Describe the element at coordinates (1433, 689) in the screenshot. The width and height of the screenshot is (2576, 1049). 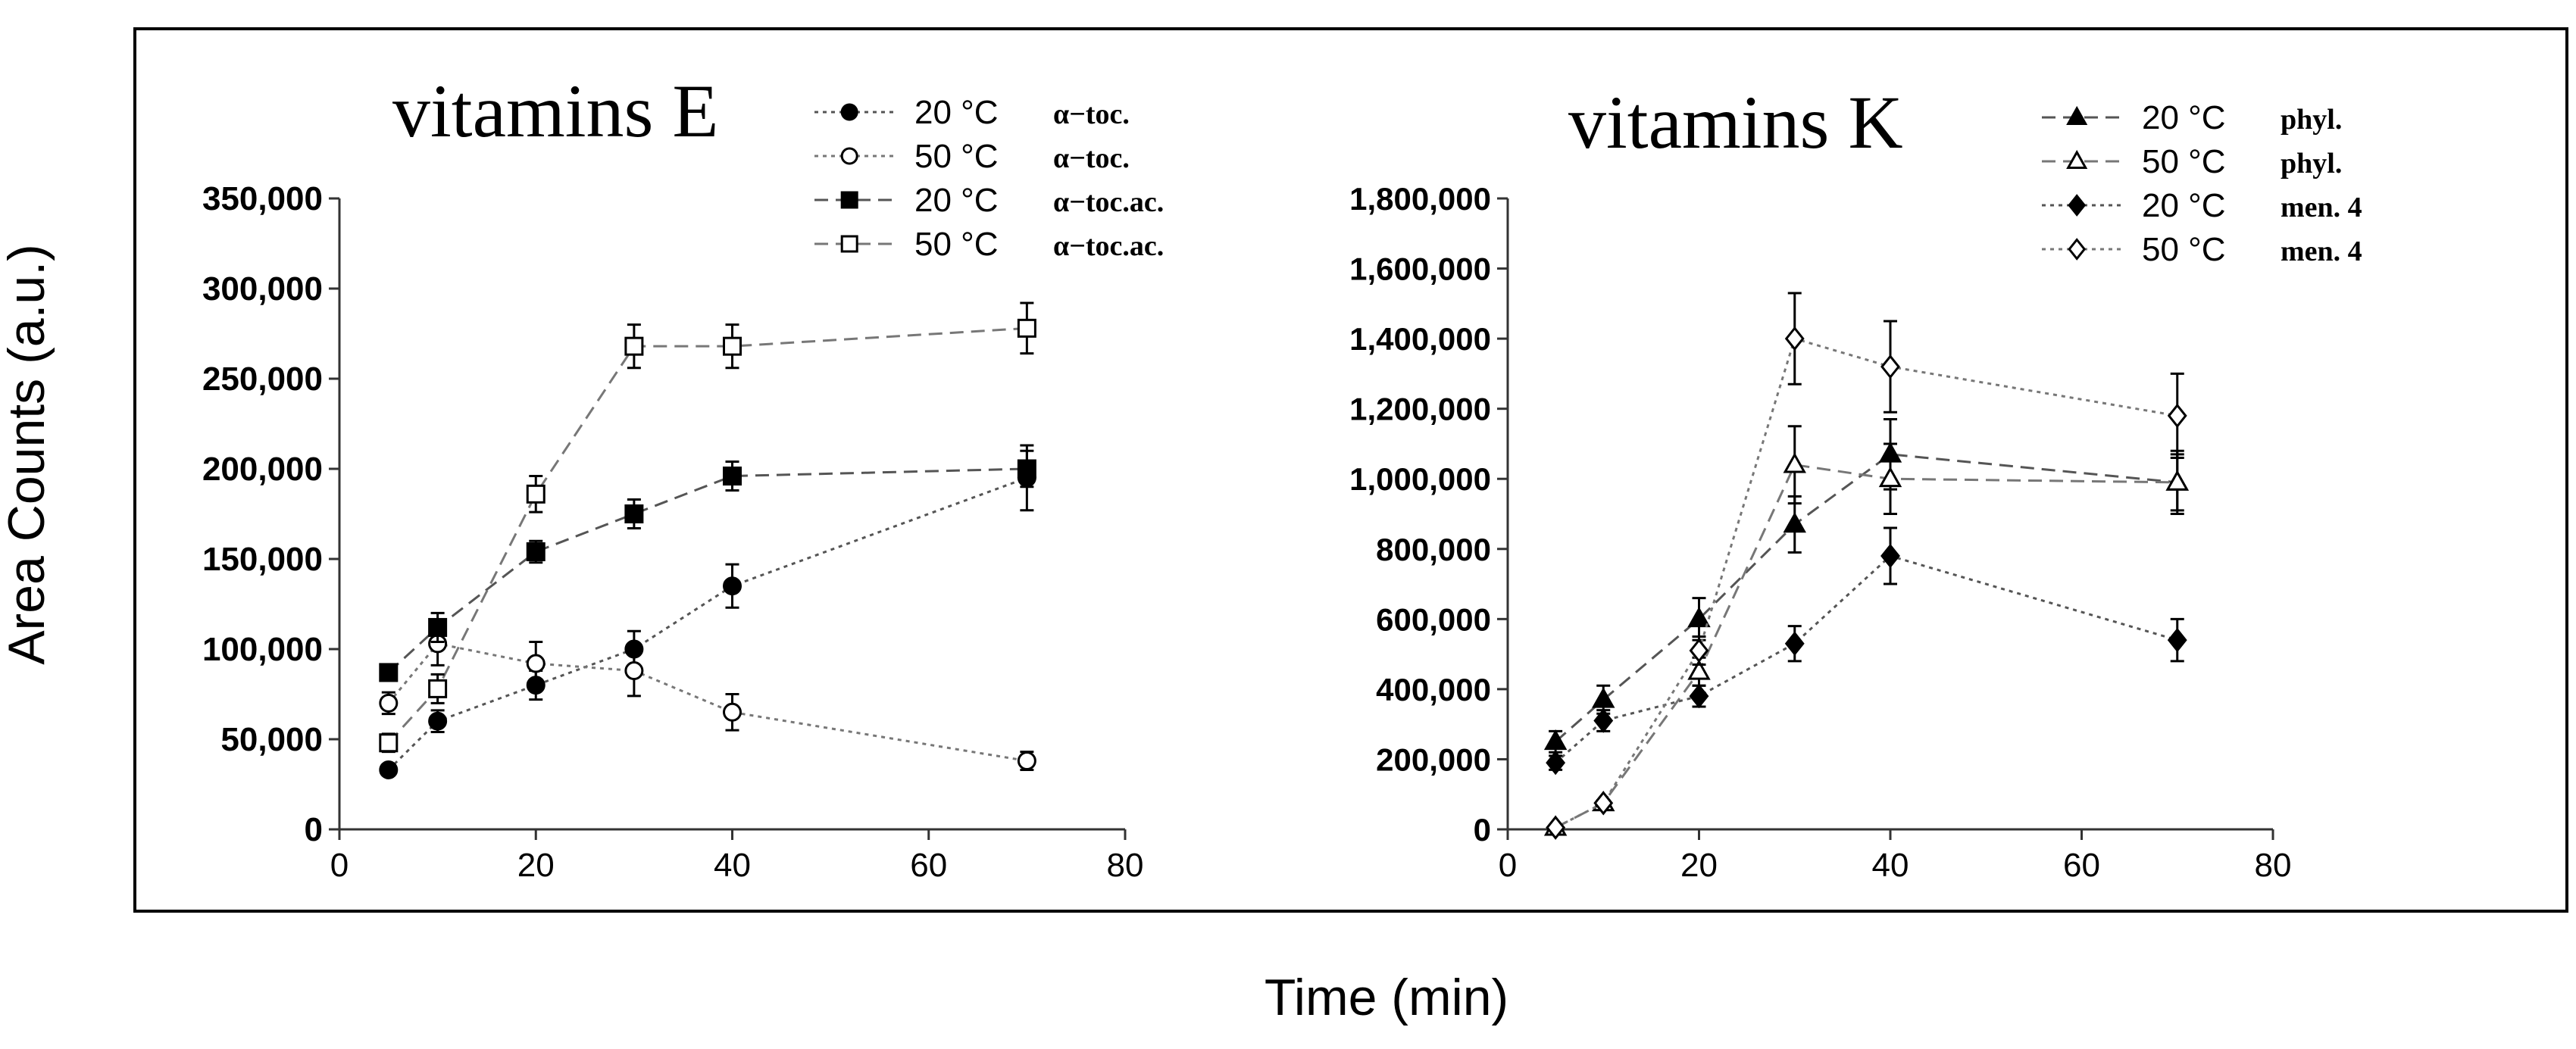
I see `y-tick-label-vitamins-k: 400,000` at that location.